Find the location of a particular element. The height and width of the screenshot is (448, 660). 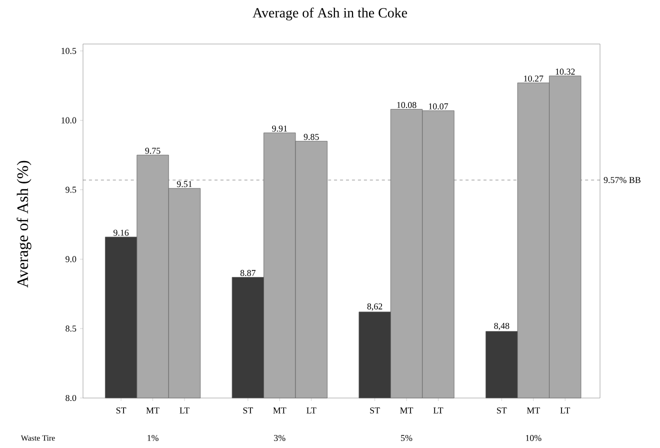

data-label: 10.27 is located at coordinates (534, 79).